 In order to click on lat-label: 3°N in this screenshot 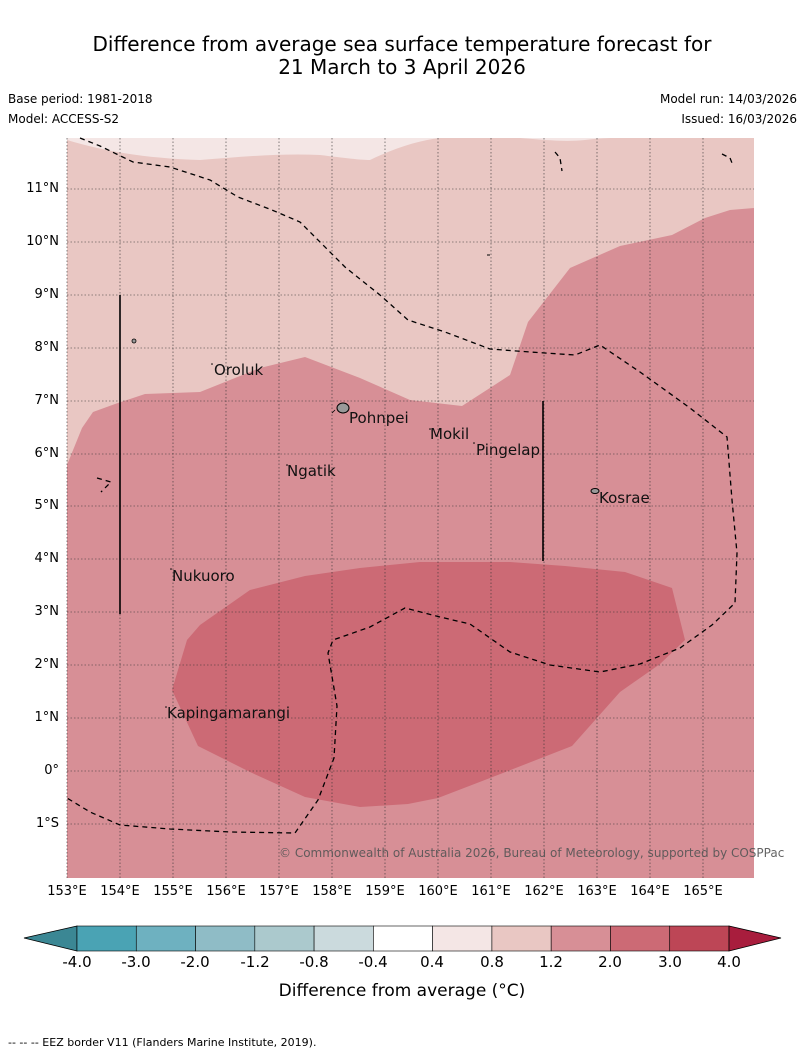, I will do `click(47, 611)`.